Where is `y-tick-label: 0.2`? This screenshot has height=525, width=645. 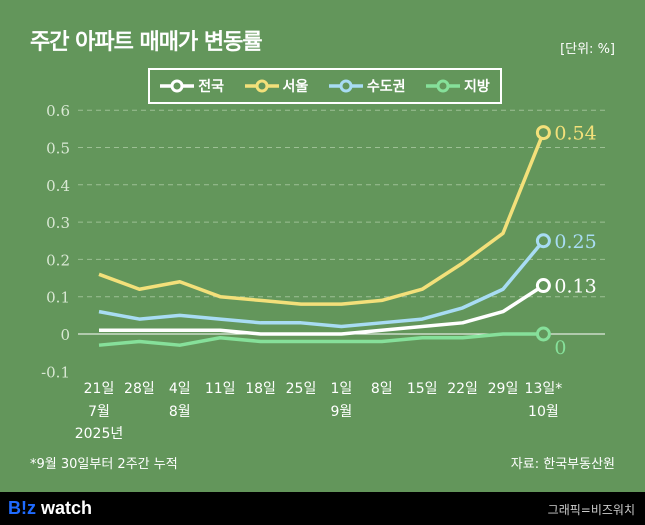 y-tick-label: 0.2 is located at coordinates (58, 260).